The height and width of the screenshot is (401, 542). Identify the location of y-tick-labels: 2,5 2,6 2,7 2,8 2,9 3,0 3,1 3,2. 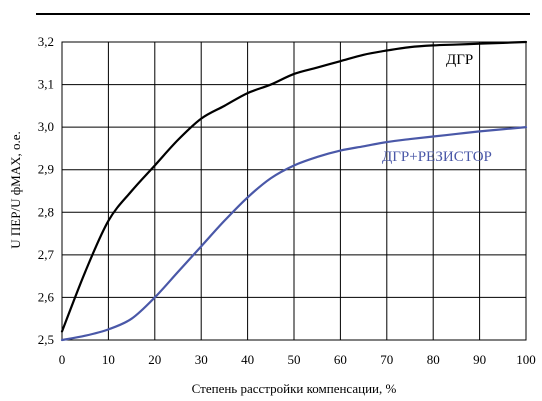
(46, 190).